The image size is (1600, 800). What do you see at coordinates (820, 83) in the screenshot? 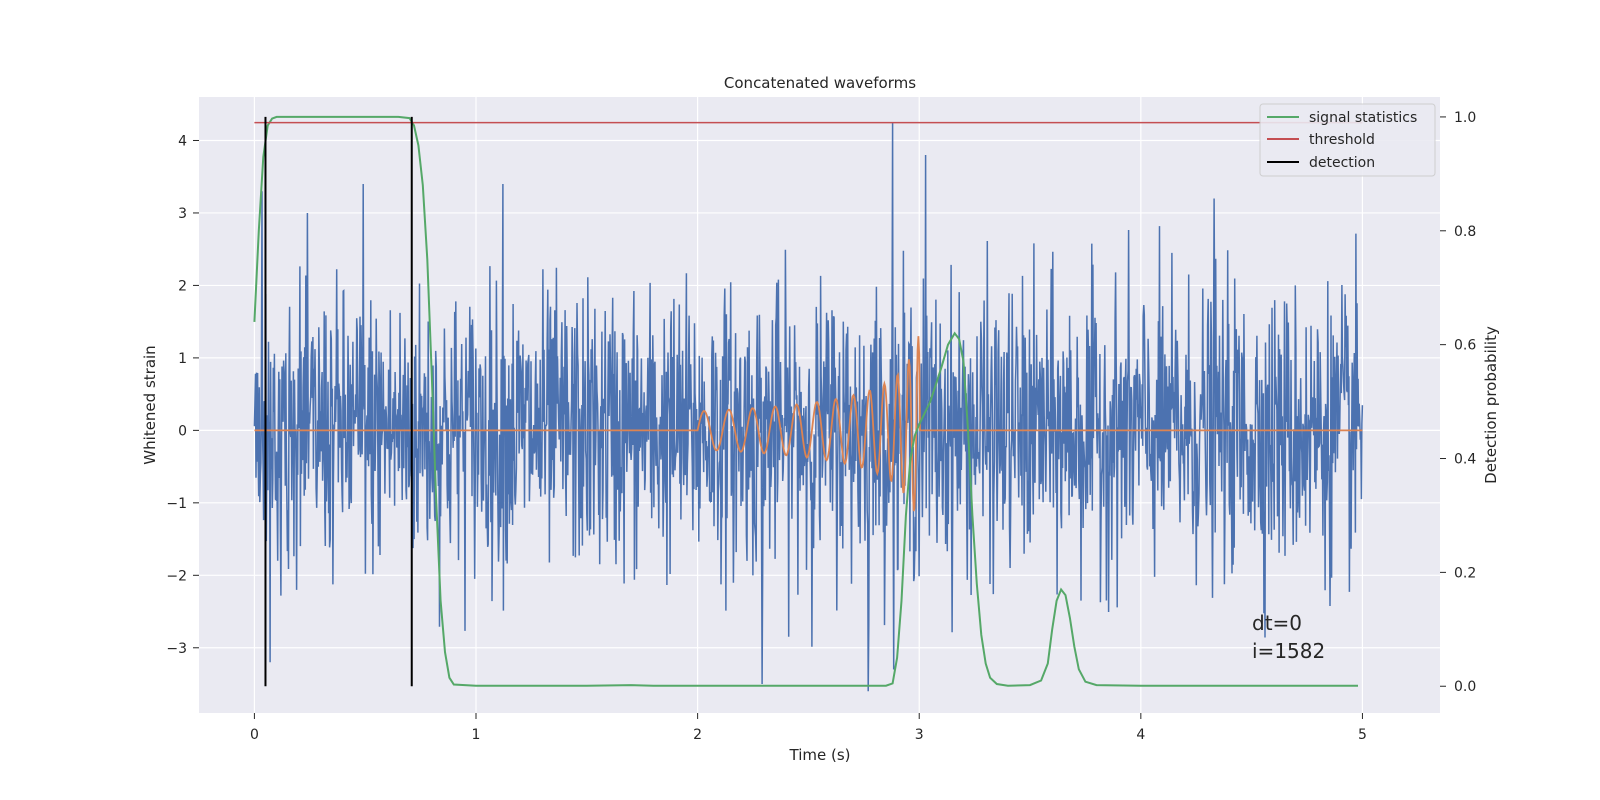
I see `chart-title: Concatenated waveforms` at bounding box center [820, 83].